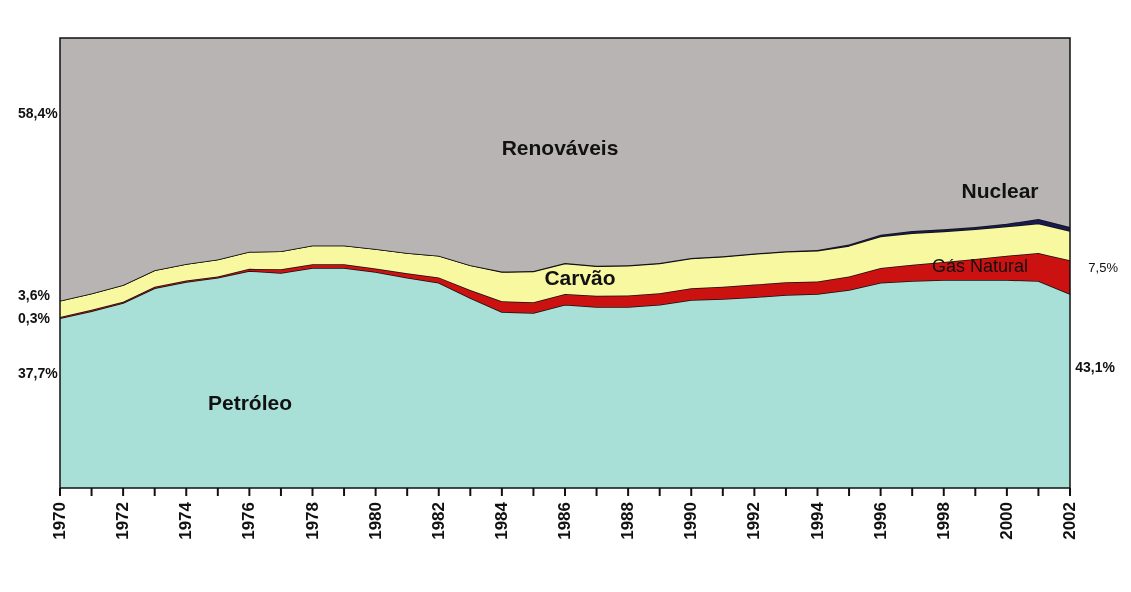 The height and width of the screenshot is (592, 1131). What do you see at coordinates (817, 520) in the screenshot?
I see `x-tick-label: 1994` at bounding box center [817, 520].